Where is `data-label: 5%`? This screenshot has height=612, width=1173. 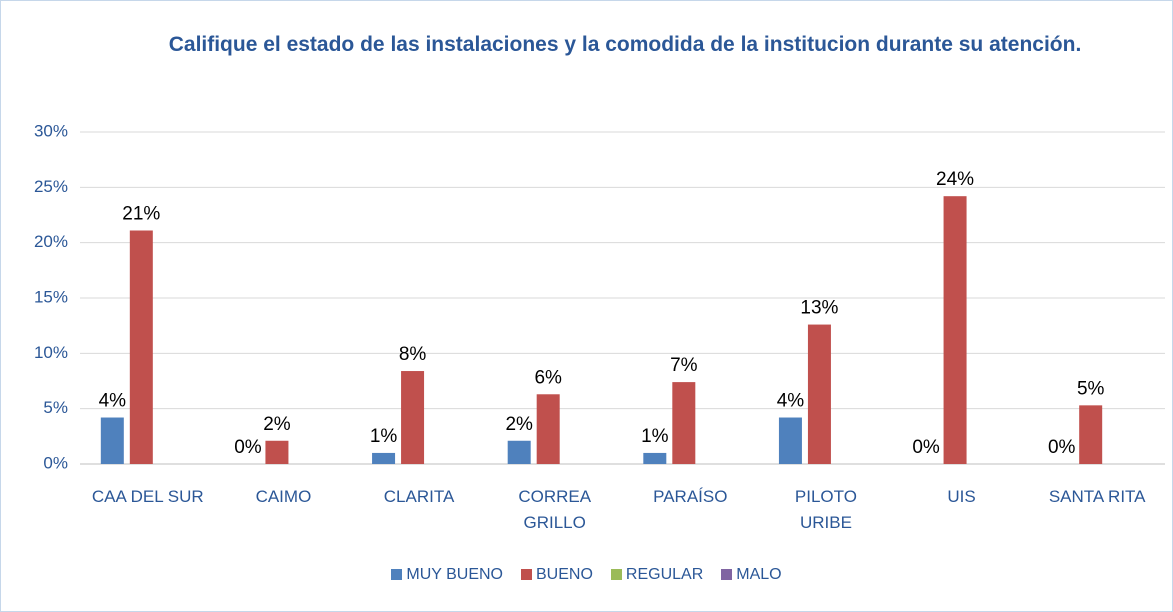 data-label: 5% is located at coordinates (1091, 388).